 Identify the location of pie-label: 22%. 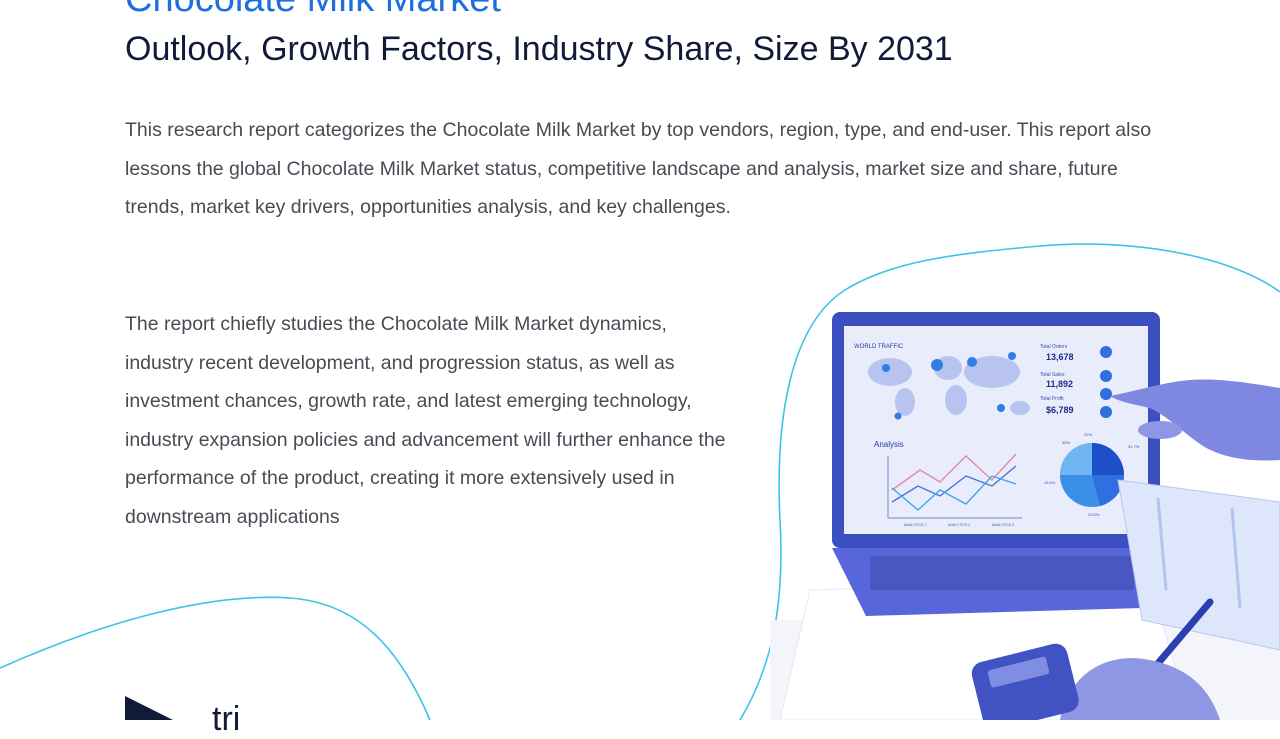
(1088, 434).